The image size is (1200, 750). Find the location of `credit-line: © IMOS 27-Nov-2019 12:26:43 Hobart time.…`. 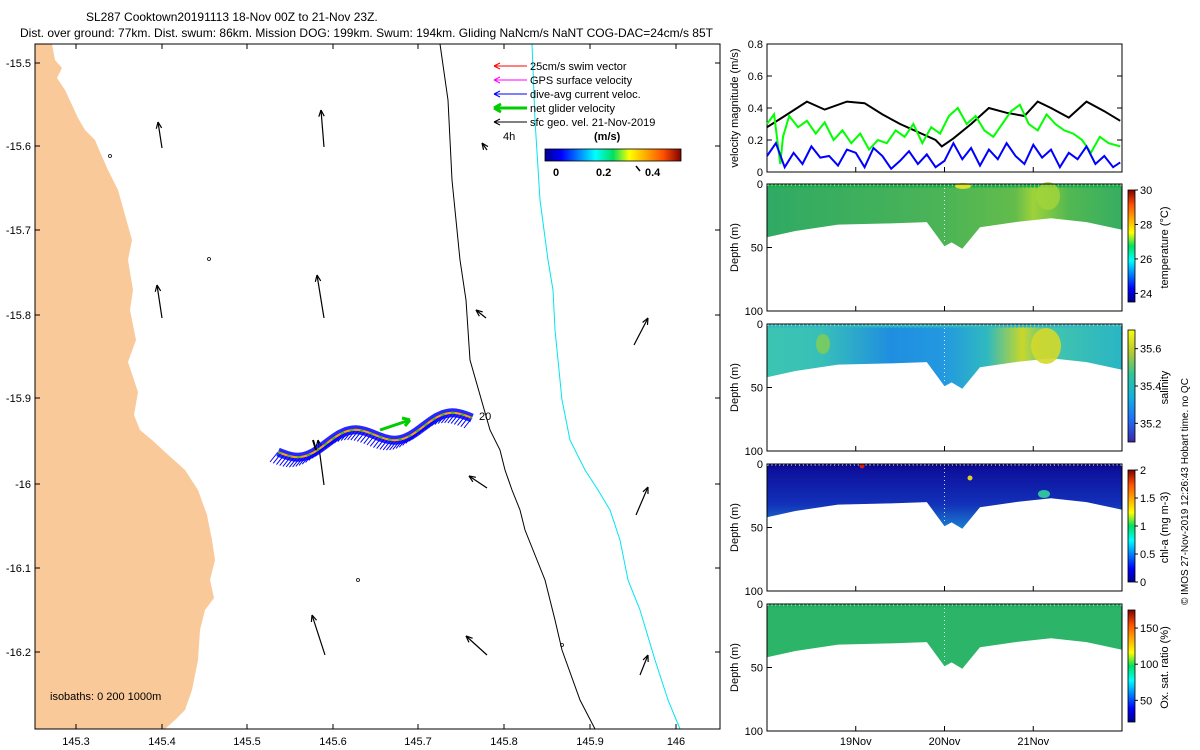

credit-line: © IMOS 27-Nov-2019 12:26:43 Hobart time.… is located at coordinates (1185, 491).